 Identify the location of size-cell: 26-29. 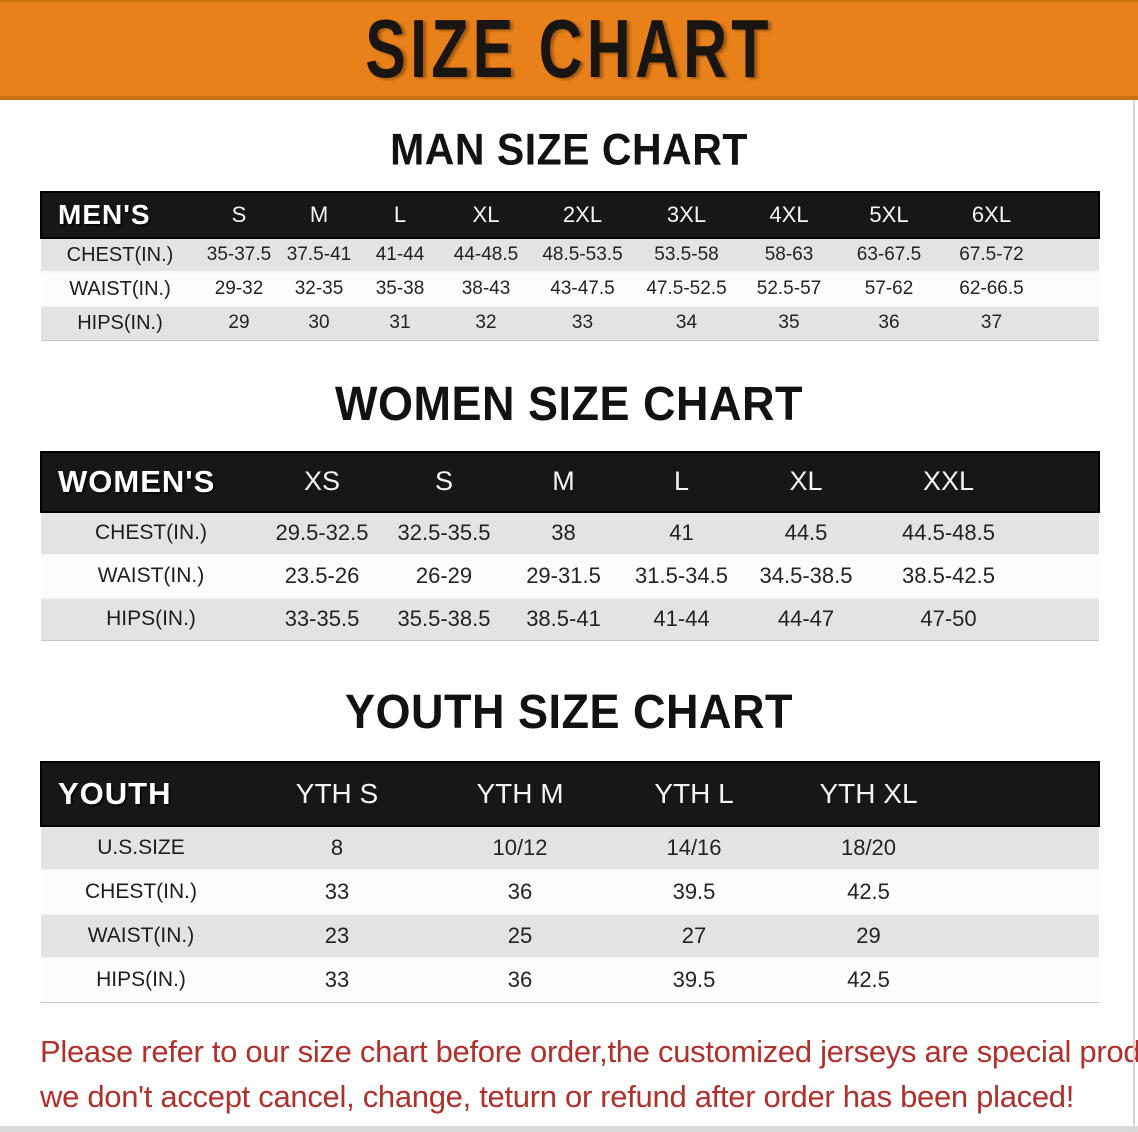
(444, 575).